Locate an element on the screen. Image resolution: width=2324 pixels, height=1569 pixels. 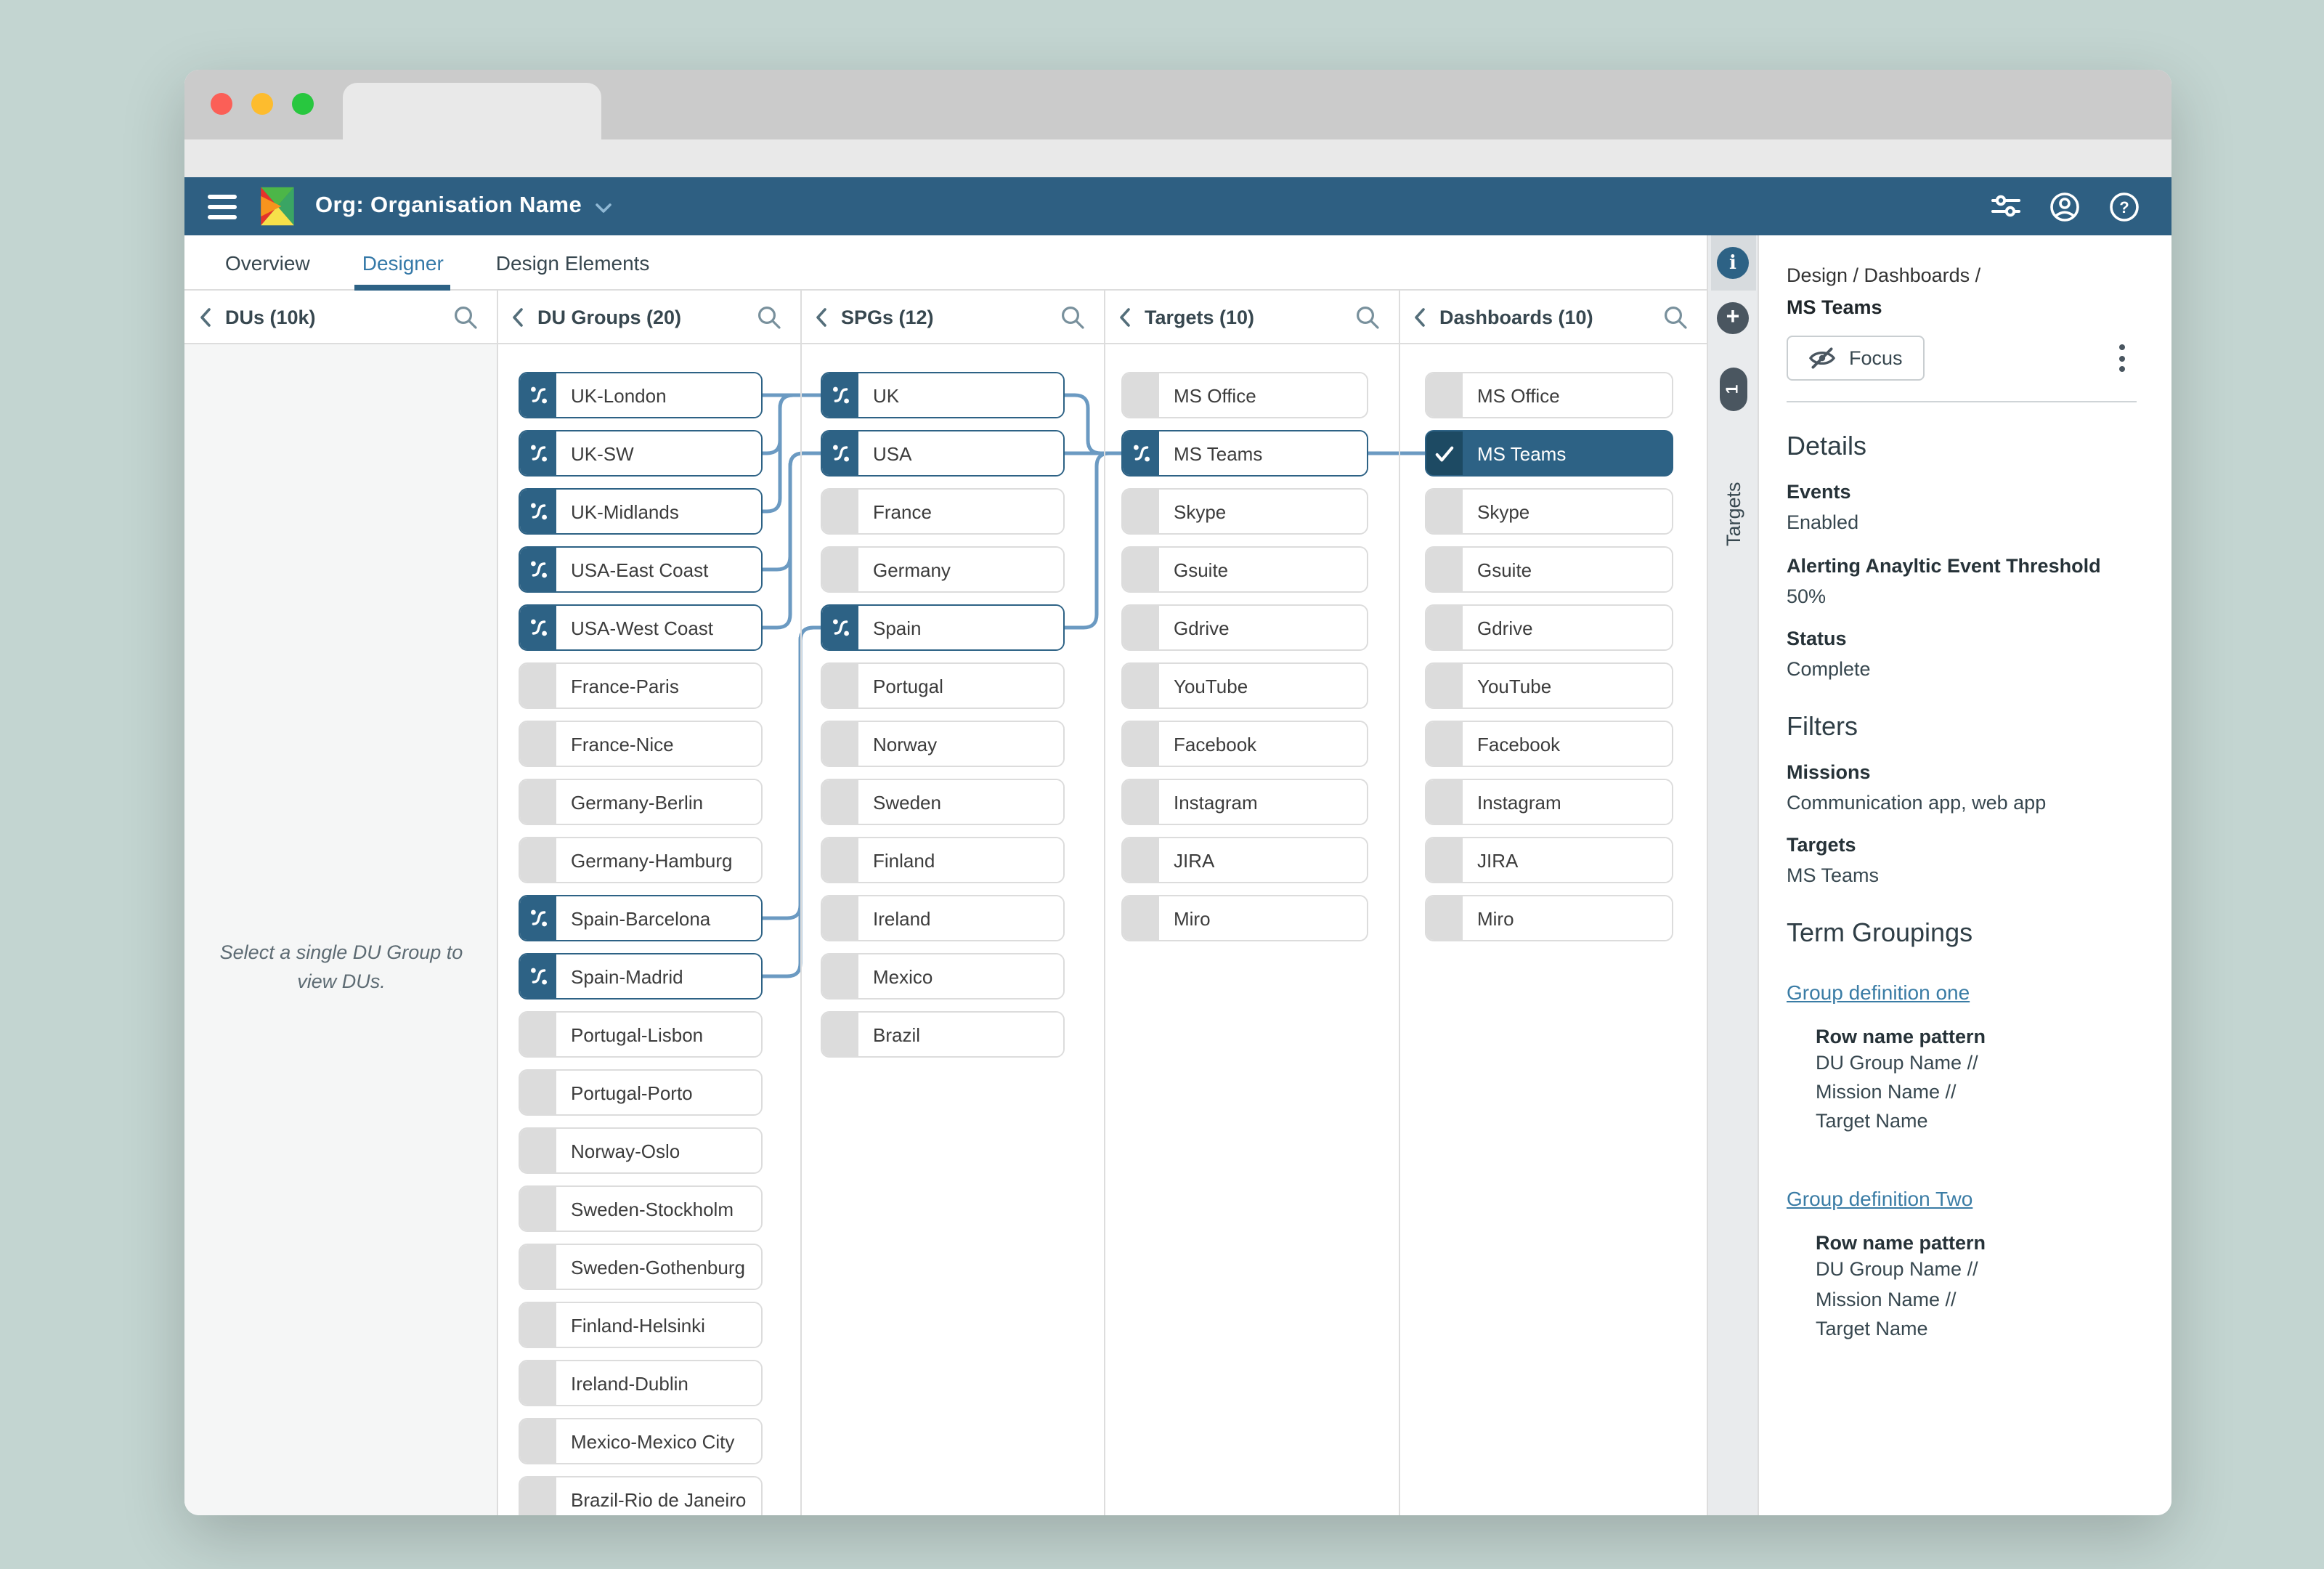
item-label: JIRA is located at coordinates (1263, 860).